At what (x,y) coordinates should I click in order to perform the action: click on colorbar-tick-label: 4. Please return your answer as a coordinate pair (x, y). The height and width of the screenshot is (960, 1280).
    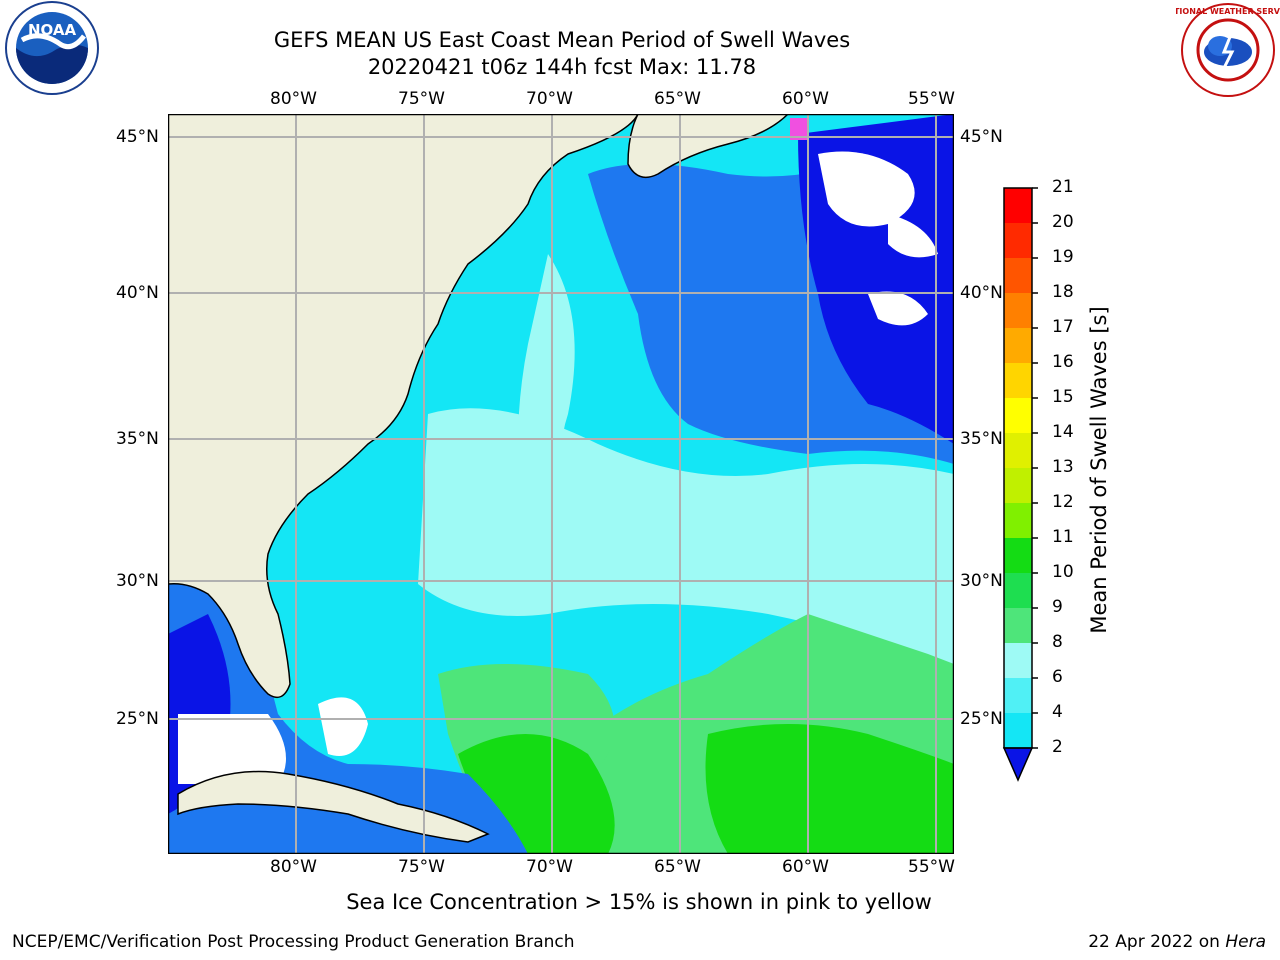
    Looking at the image, I should click on (1057, 712).